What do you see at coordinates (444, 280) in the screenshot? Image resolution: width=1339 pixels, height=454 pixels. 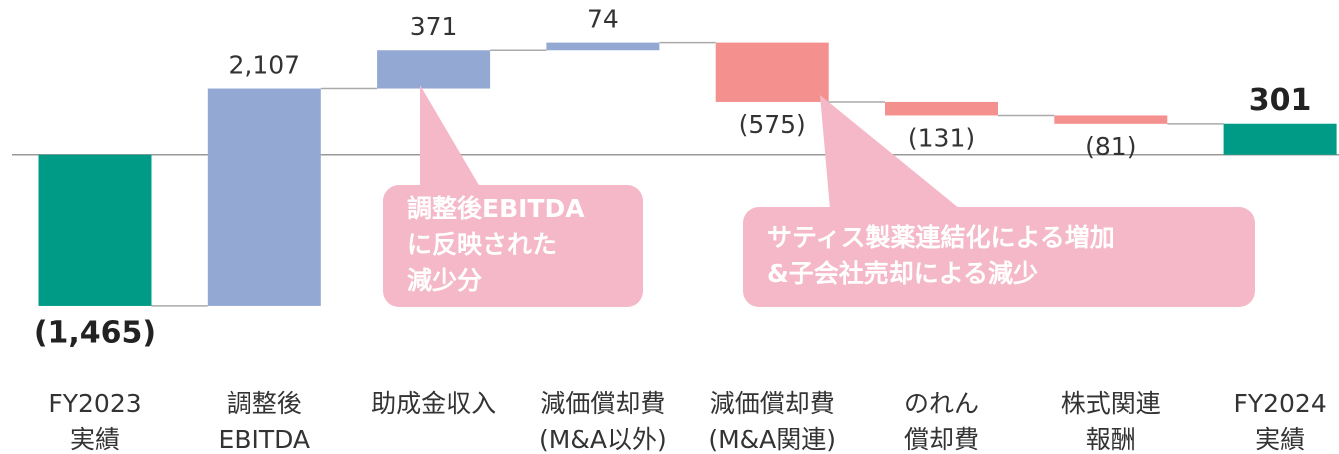 I see `callout-text: 減少分` at bounding box center [444, 280].